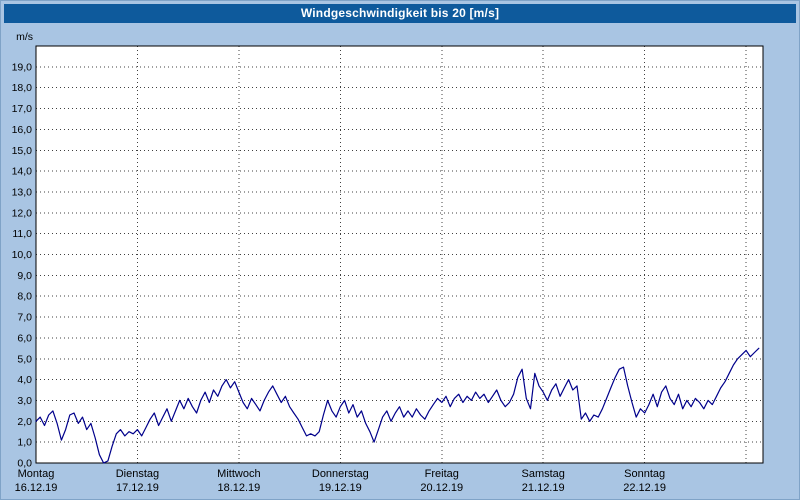 The image size is (800, 500). Describe the element at coordinates (543, 488) in the screenshot. I see `x-day-date-label: 21.12.19` at that location.